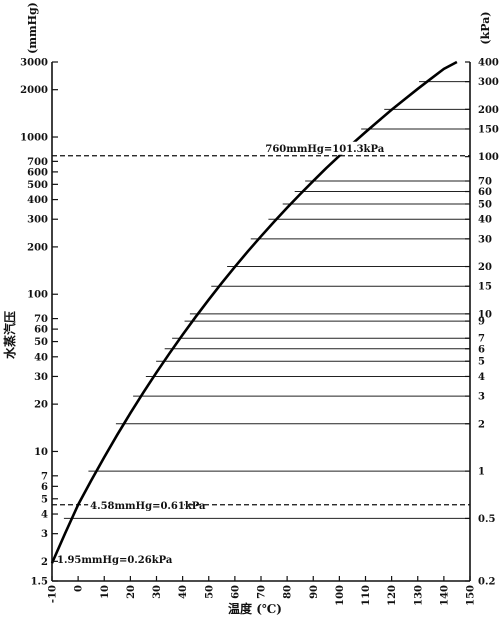 The image size is (500, 621). Describe the element at coordinates (37, 185) in the screenshot. I see `left-tick-label-18: 500` at that location.